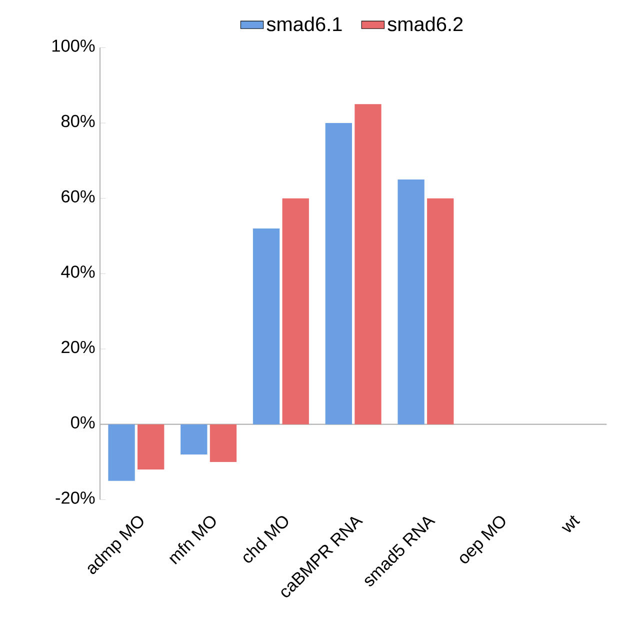 The width and height of the screenshot is (623, 629). I want to click on y-tick-label: 80%, so click(78, 121).